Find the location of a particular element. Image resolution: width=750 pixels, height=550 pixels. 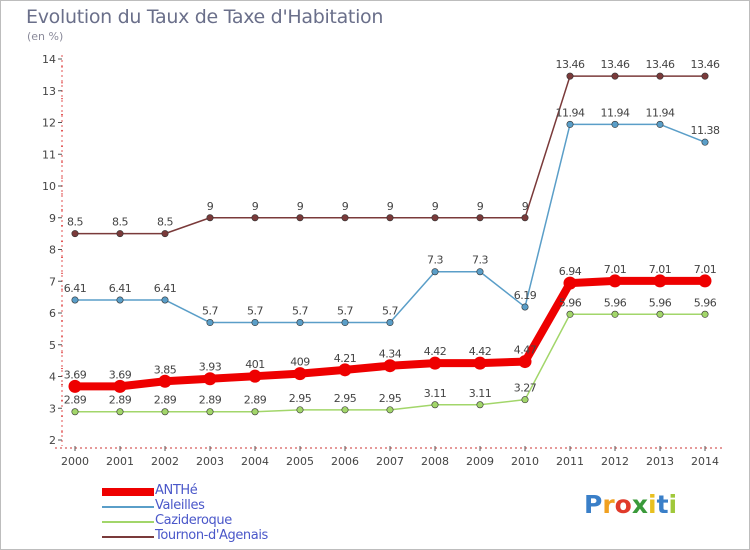

x-tick-label: 2000 is located at coordinates (75, 461).